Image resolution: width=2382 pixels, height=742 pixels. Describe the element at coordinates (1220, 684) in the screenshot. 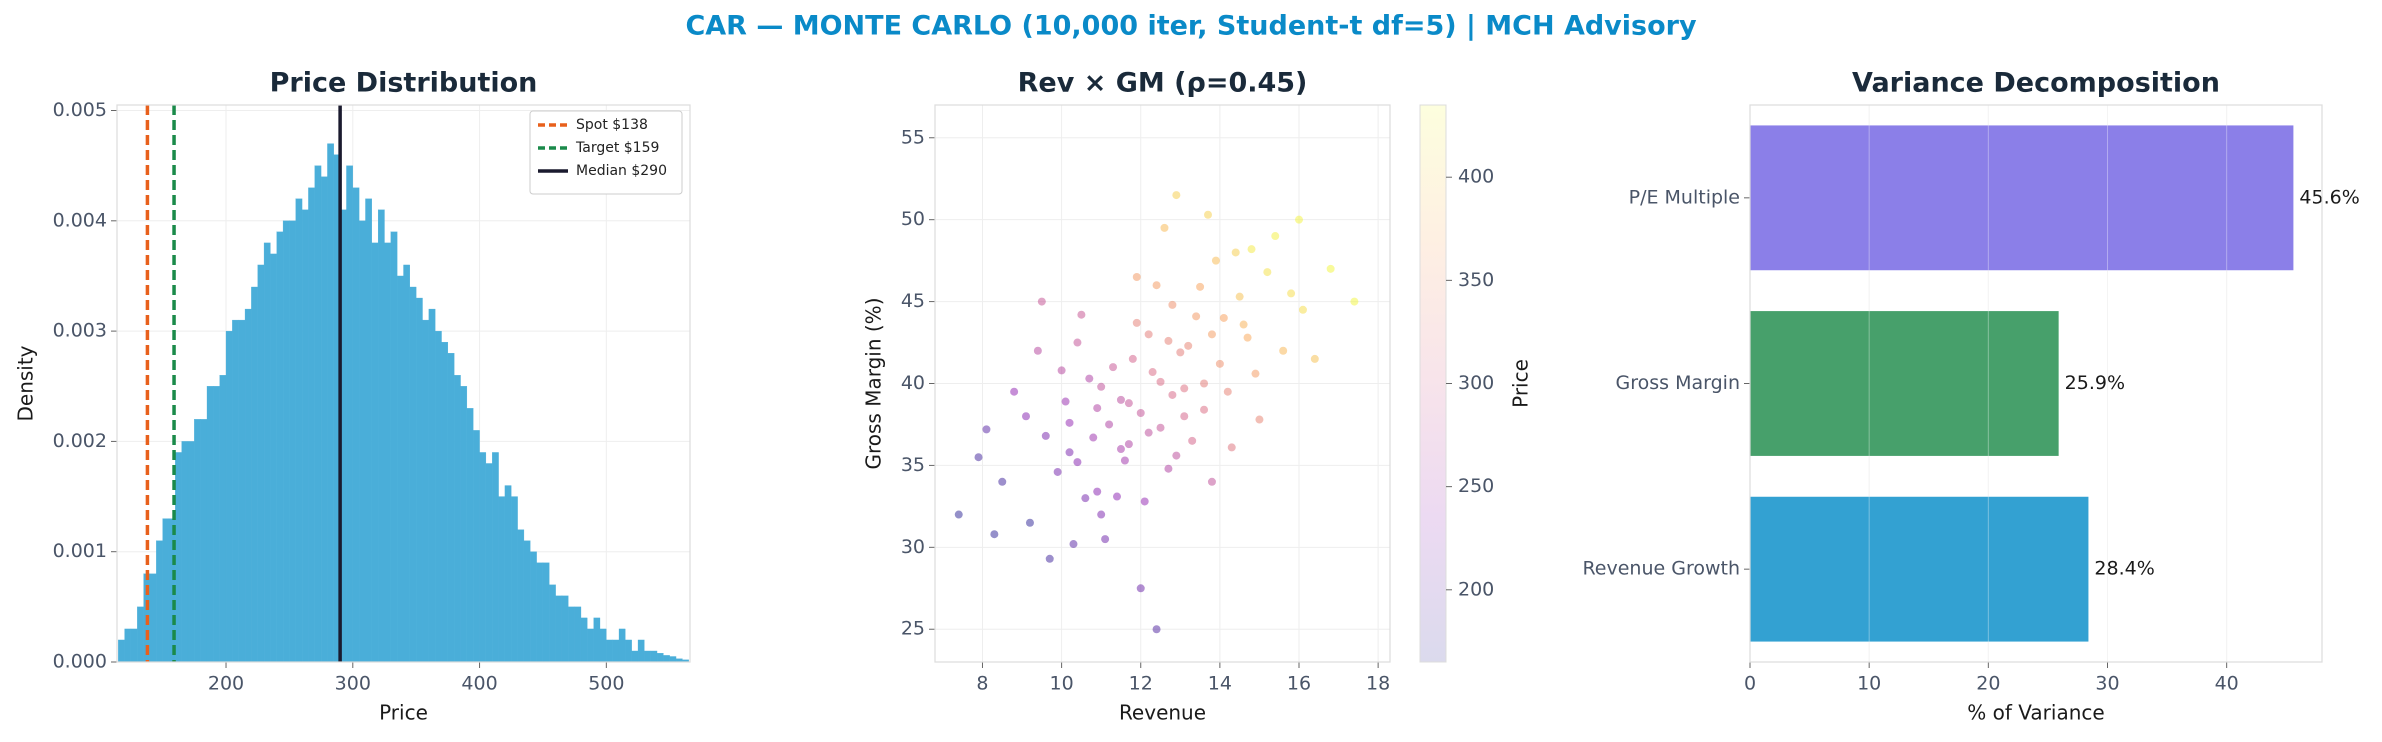

I see `x-tick-label: 14` at that location.